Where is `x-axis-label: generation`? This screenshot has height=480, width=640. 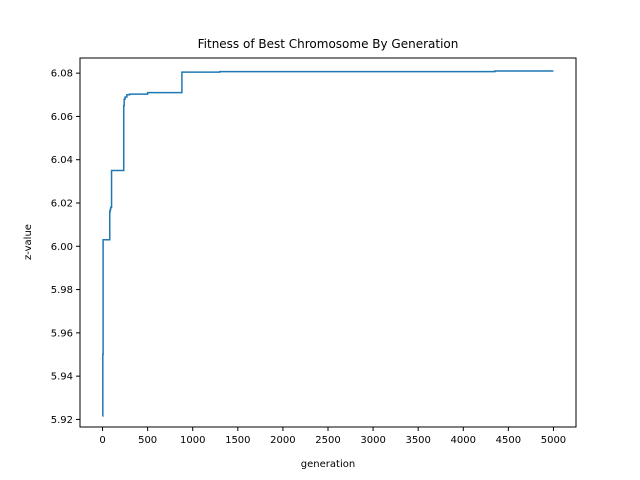 x-axis-label: generation is located at coordinates (328, 464).